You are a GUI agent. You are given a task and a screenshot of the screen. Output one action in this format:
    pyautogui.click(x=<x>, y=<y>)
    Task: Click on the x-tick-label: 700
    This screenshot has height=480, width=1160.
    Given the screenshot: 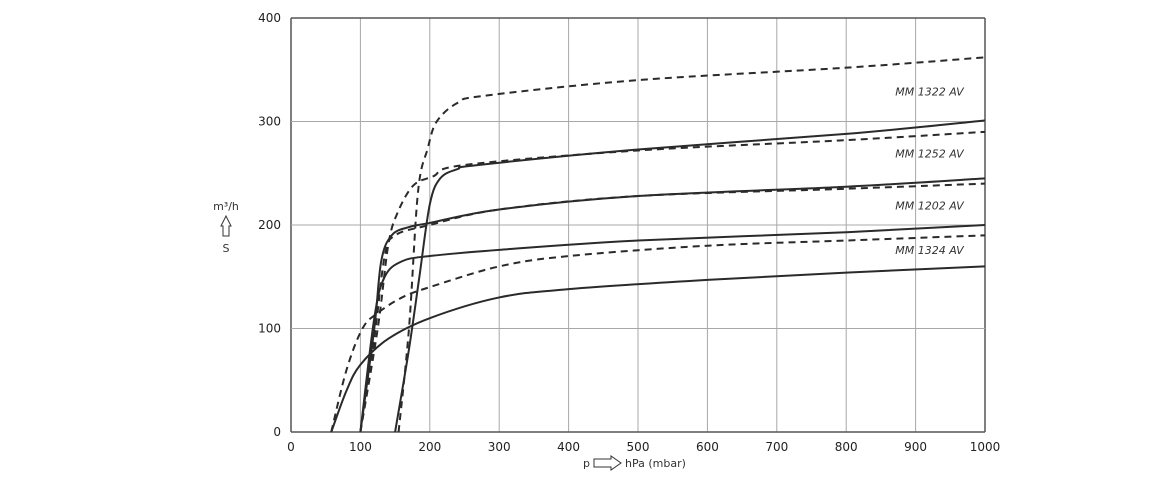 What is the action you would take?
    pyautogui.click(x=776, y=447)
    